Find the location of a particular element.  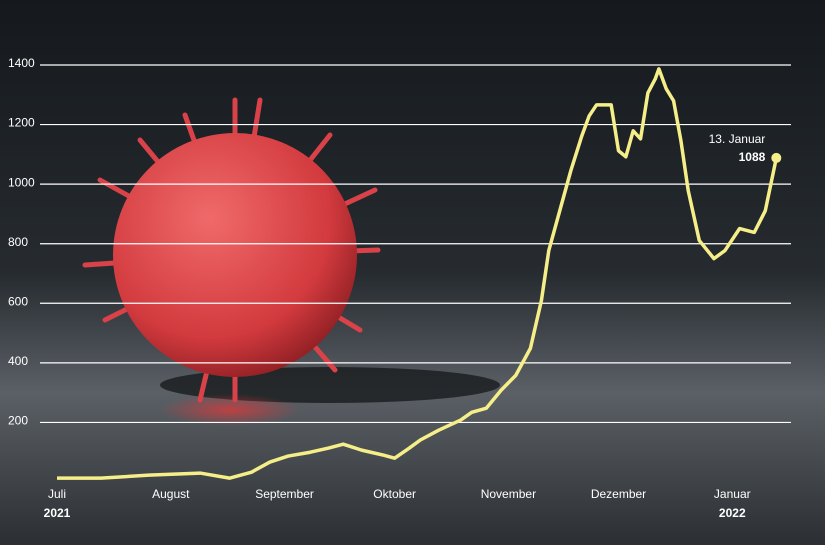

value-label: 1088 is located at coordinates (752, 157).